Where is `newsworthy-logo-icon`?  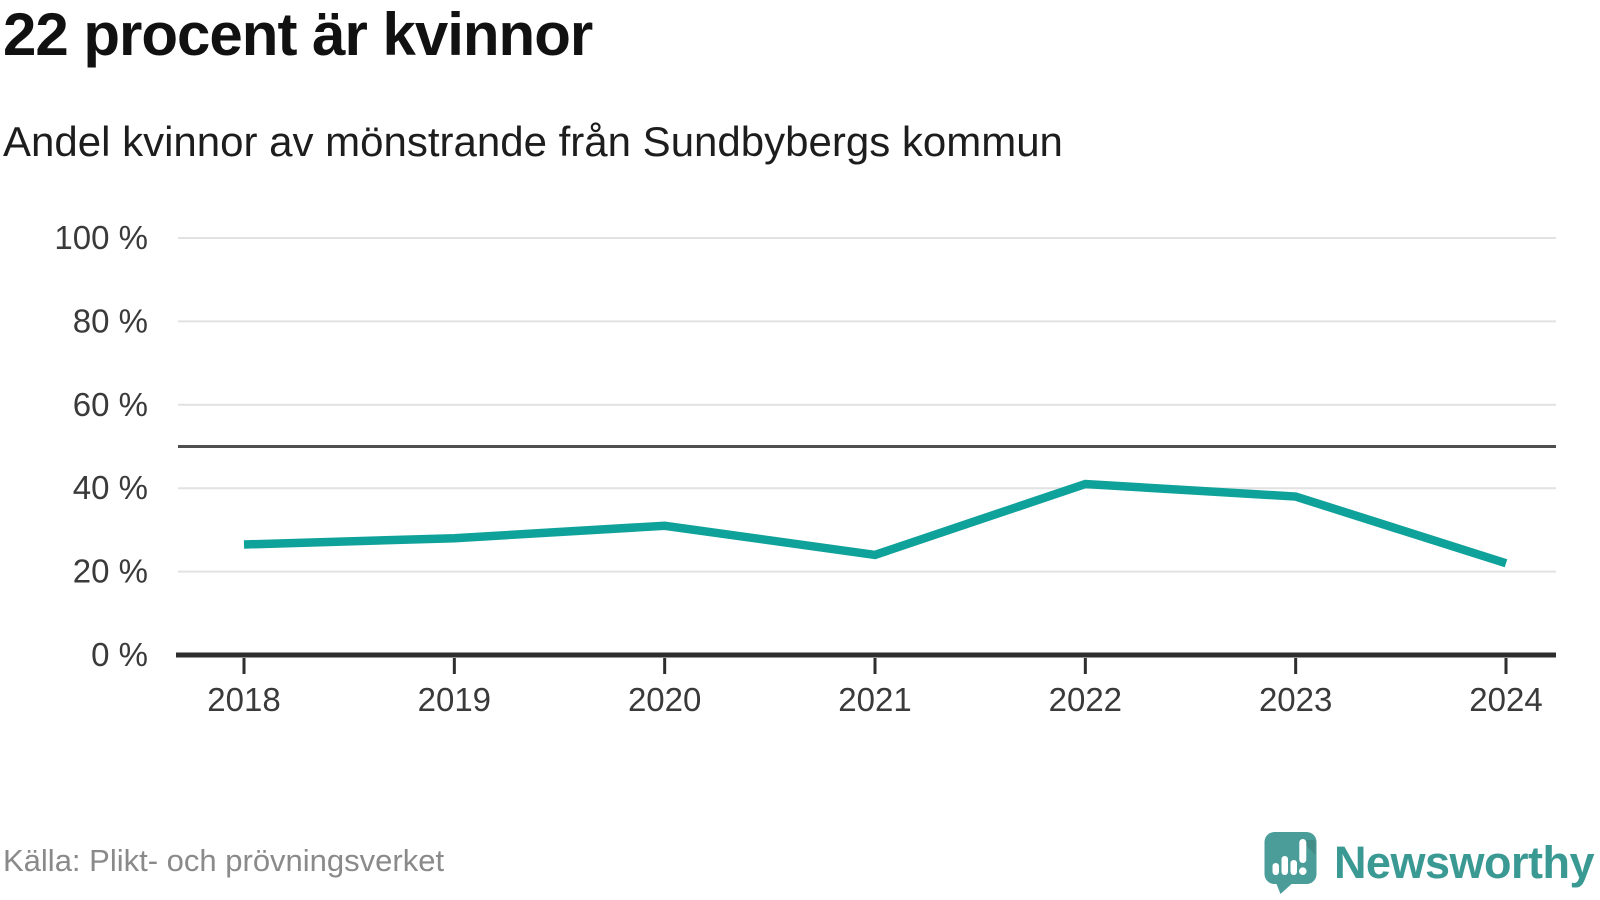 newsworthy-logo-icon is located at coordinates (1290, 863).